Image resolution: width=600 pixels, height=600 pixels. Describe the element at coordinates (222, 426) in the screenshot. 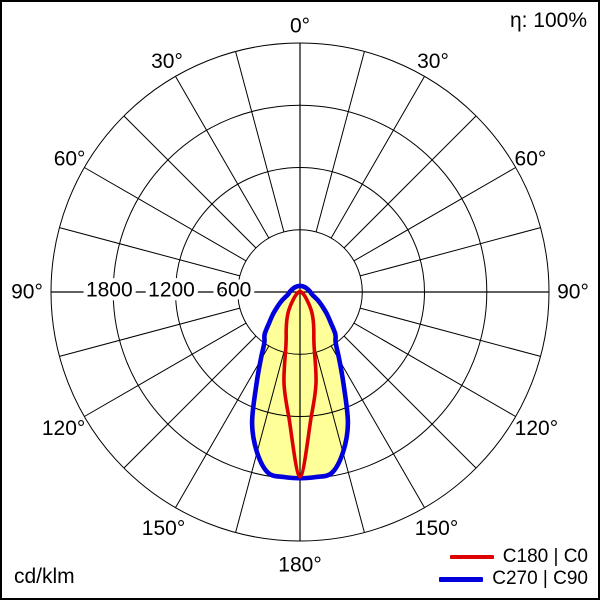

I see `grid-ray-30-left` at that location.